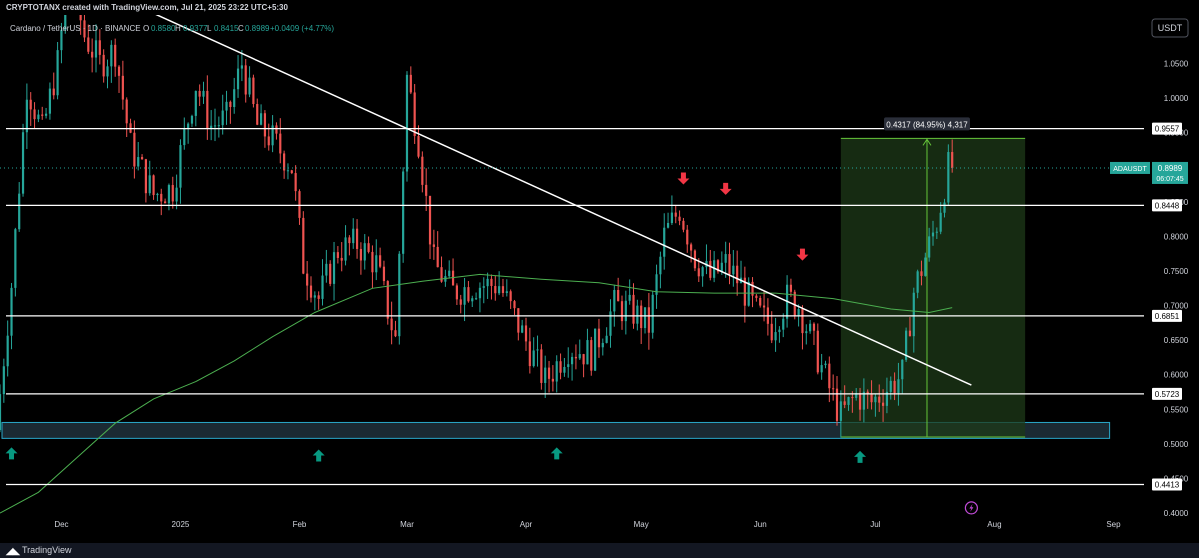 This screenshot has height=558, width=1199. What do you see at coordinates (226, 28) in the screenshot?
I see `legend-low: 0.8415` at bounding box center [226, 28].